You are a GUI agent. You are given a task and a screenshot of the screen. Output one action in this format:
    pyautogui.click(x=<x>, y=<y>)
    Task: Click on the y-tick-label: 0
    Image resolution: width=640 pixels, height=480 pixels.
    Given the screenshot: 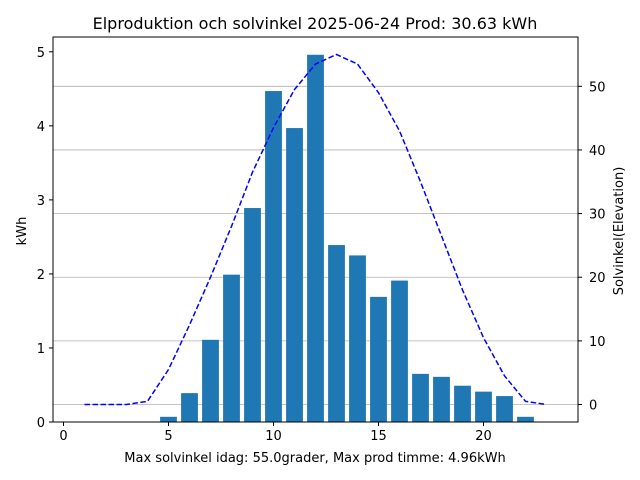 What is the action you would take?
    pyautogui.click(x=41, y=423)
    